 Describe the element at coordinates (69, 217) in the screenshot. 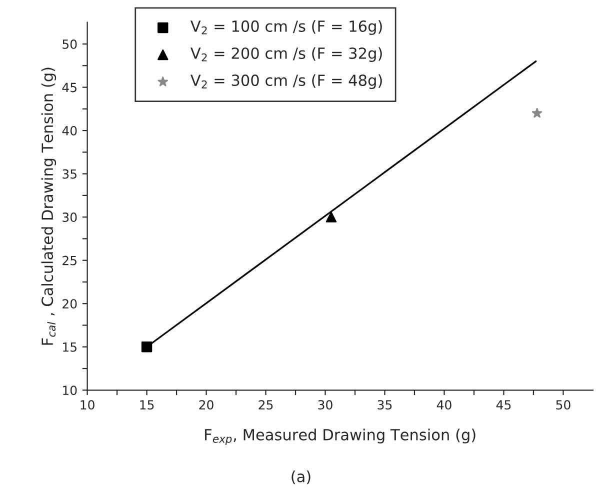

I see `y-tick-label: 30` at that location.